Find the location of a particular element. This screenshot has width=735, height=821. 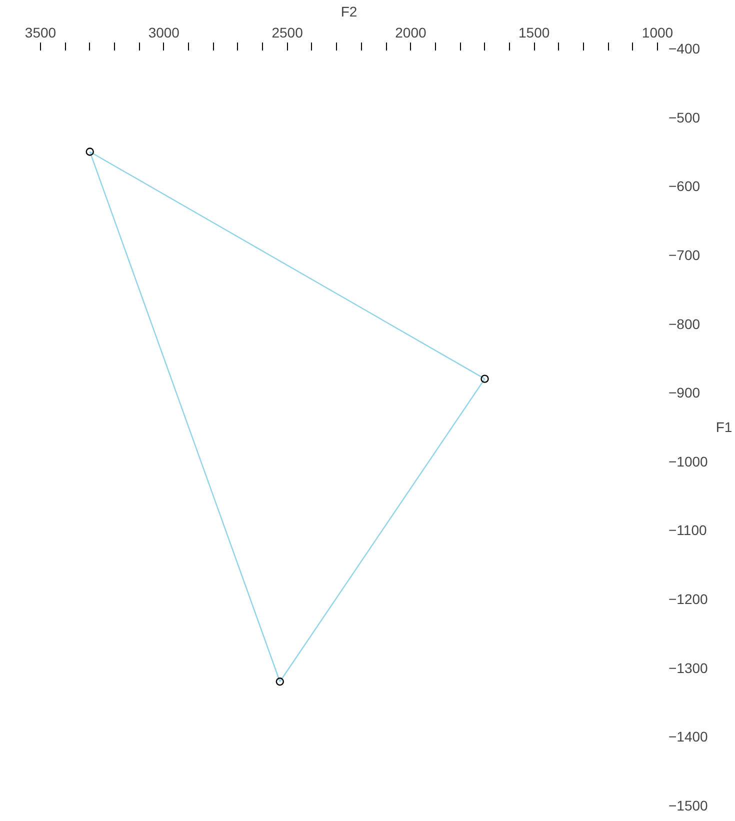

y-tick-label: −1100 is located at coordinates (687, 530).